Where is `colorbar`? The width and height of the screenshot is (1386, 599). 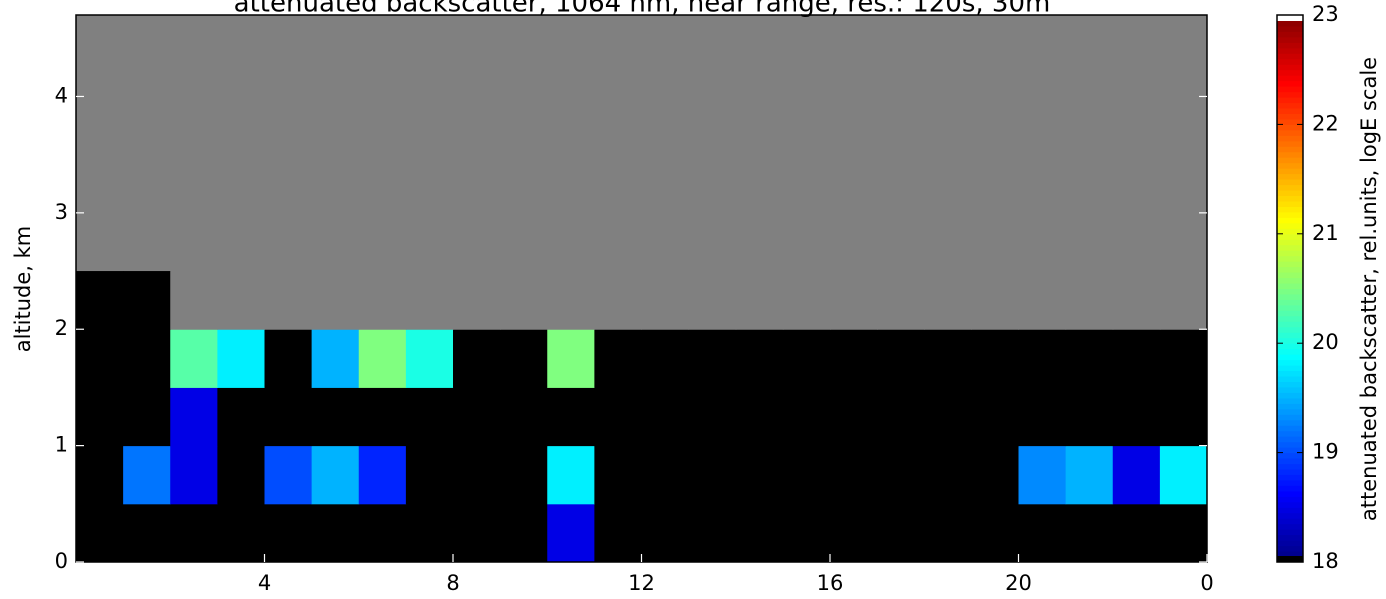 colorbar is located at coordinates (1290, 289).